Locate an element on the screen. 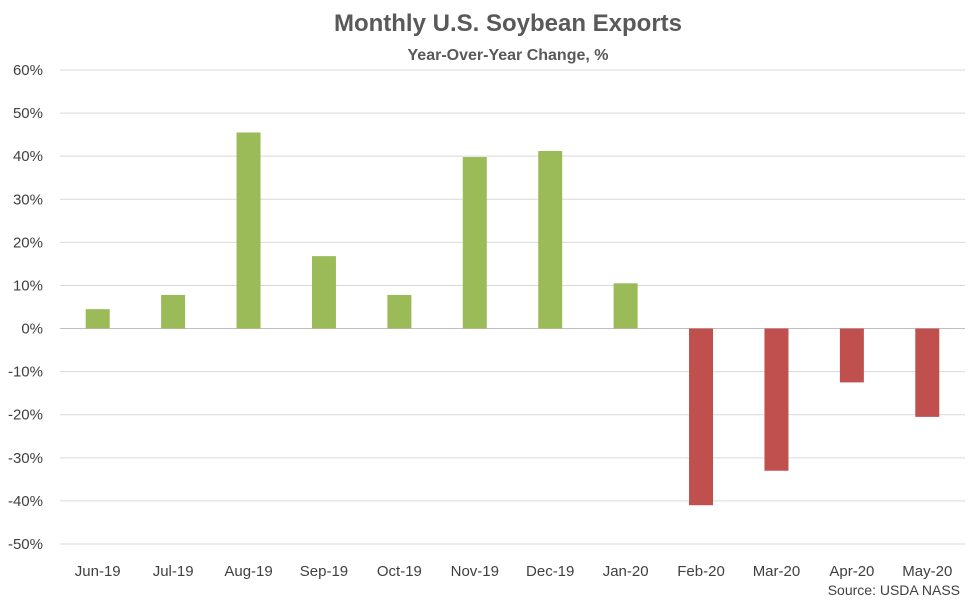  y-tick-label: 40% is located at coordinates (28, 156).